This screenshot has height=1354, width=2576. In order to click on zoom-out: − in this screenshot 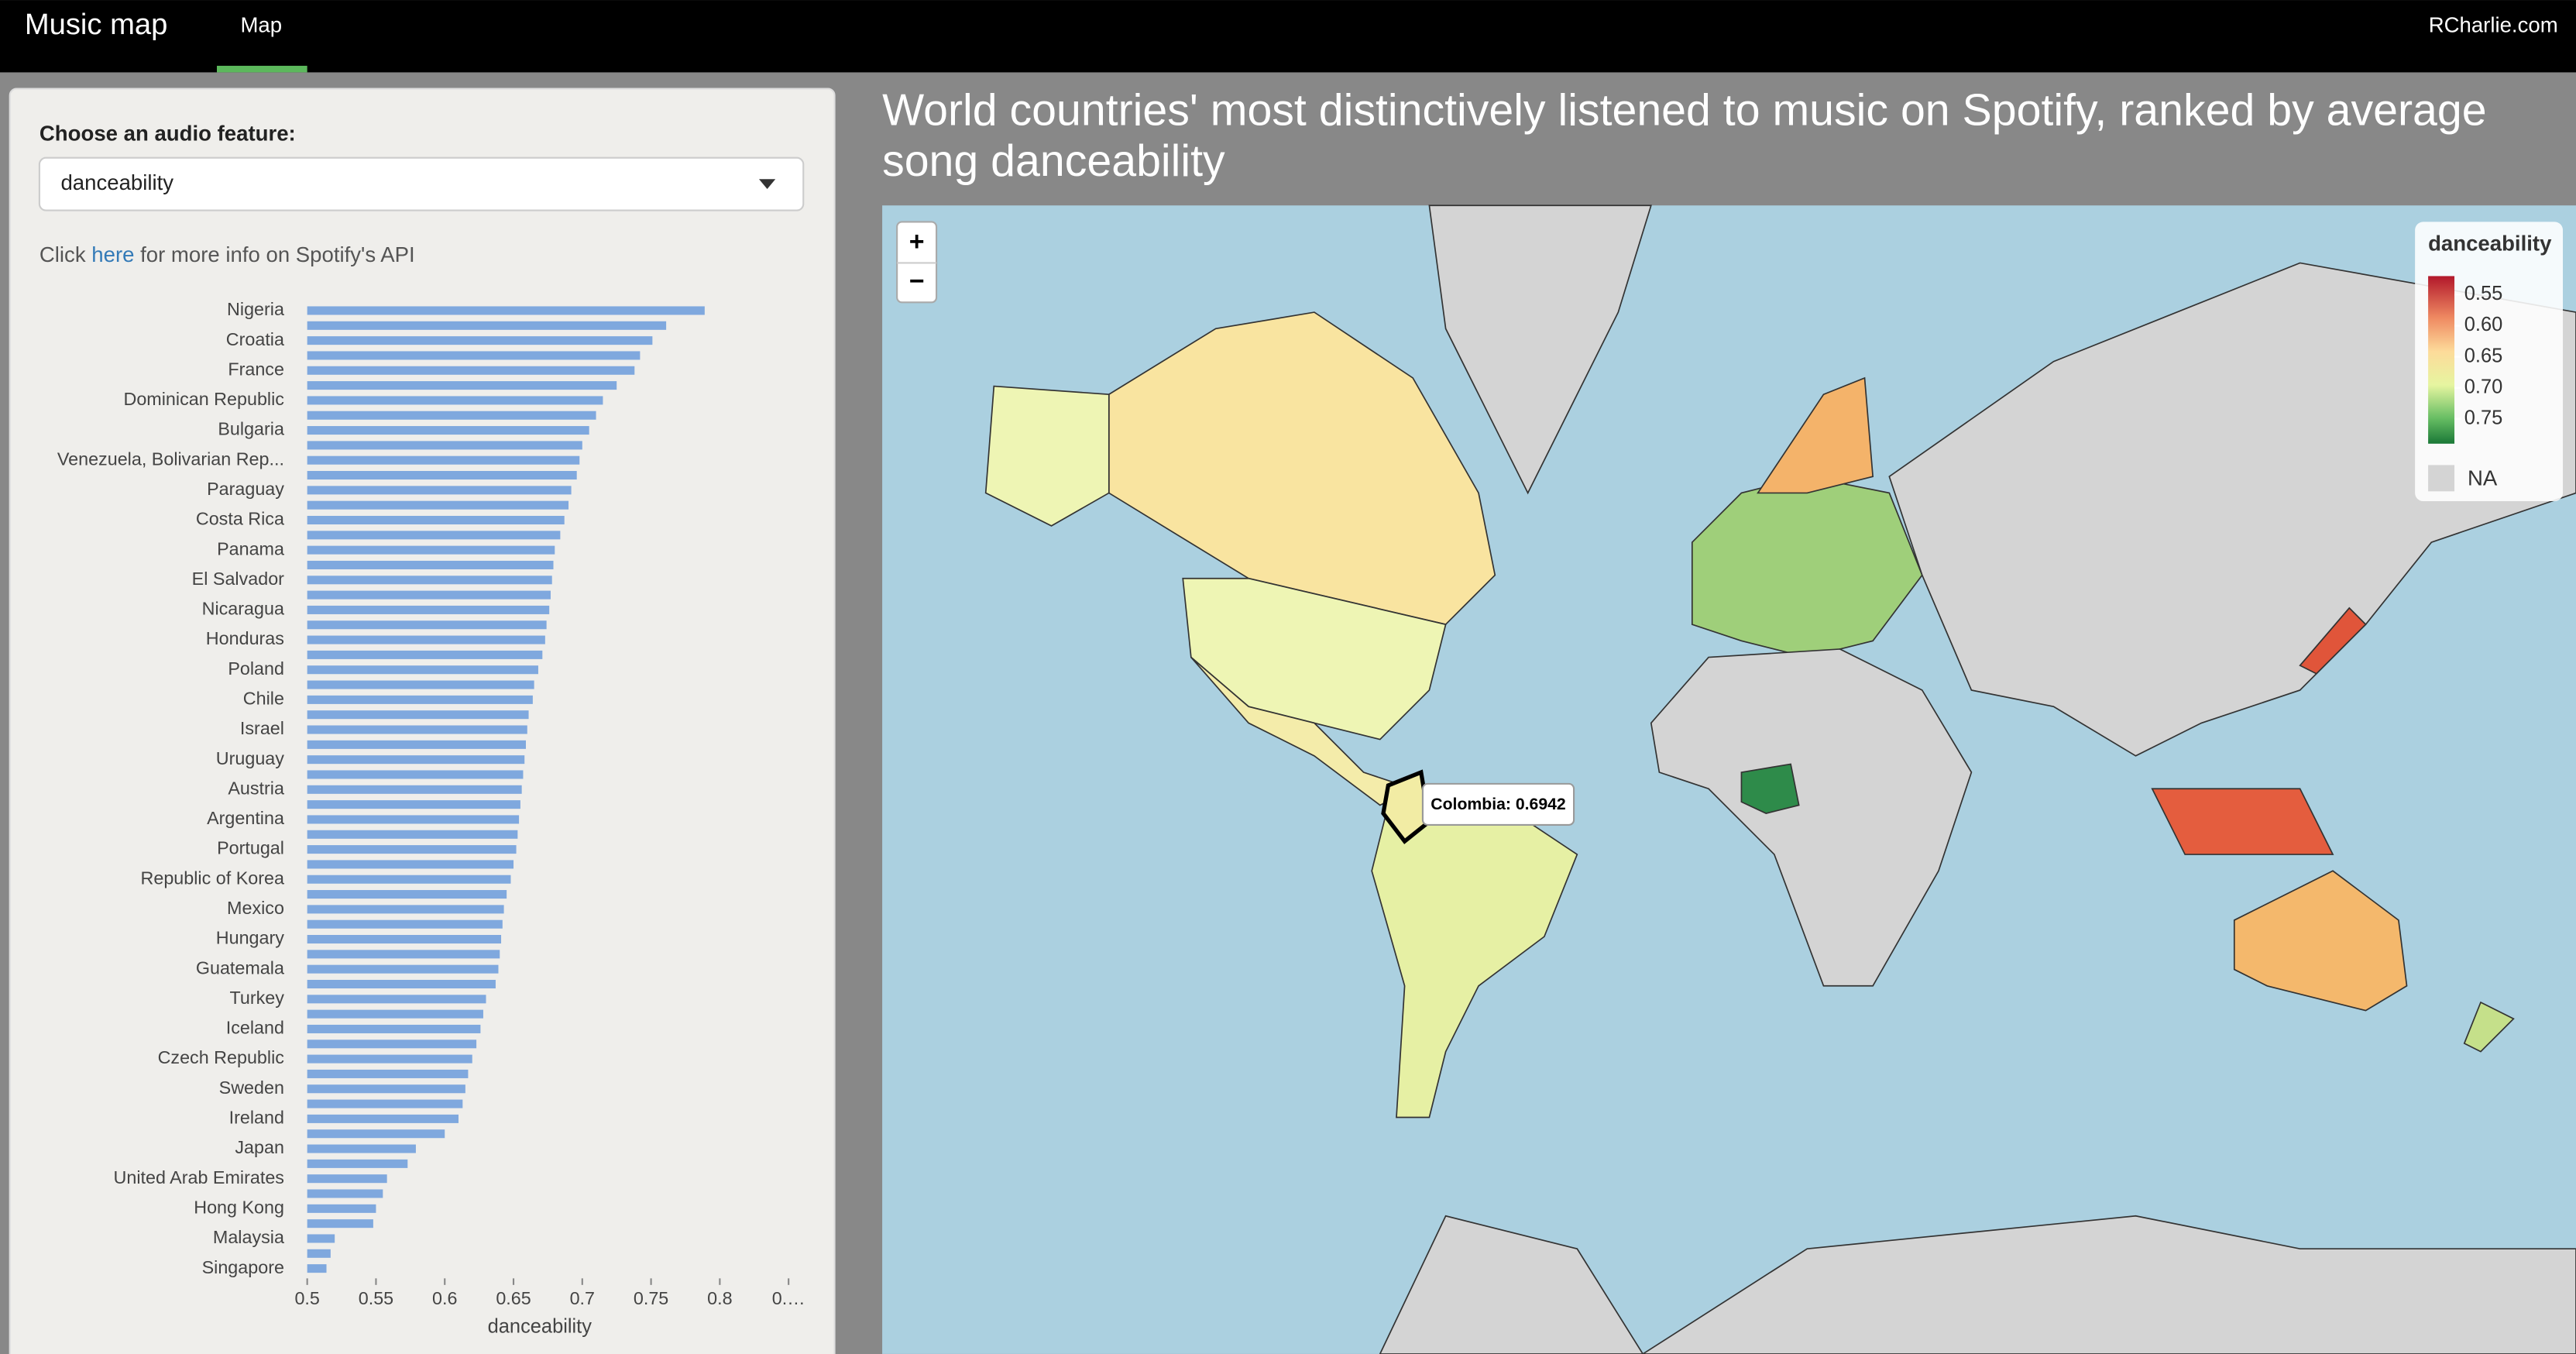, I will do `click(917, 281)`.